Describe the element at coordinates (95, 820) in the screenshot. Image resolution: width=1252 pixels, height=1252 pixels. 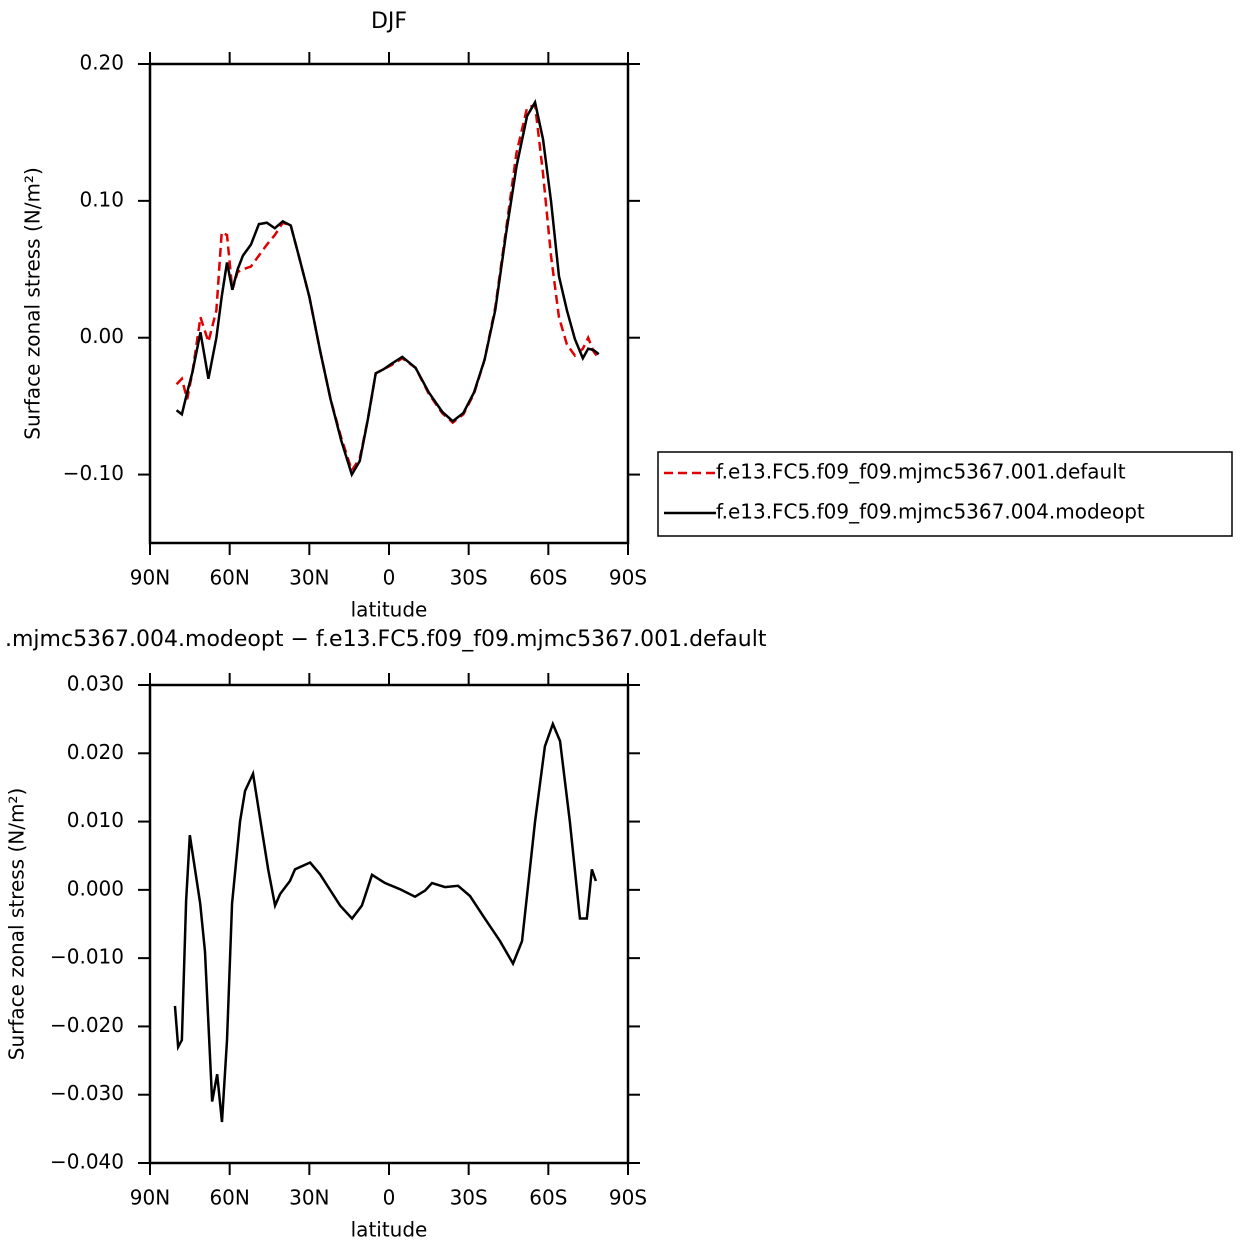
I see `y-tick-label: 0.010` at that location.